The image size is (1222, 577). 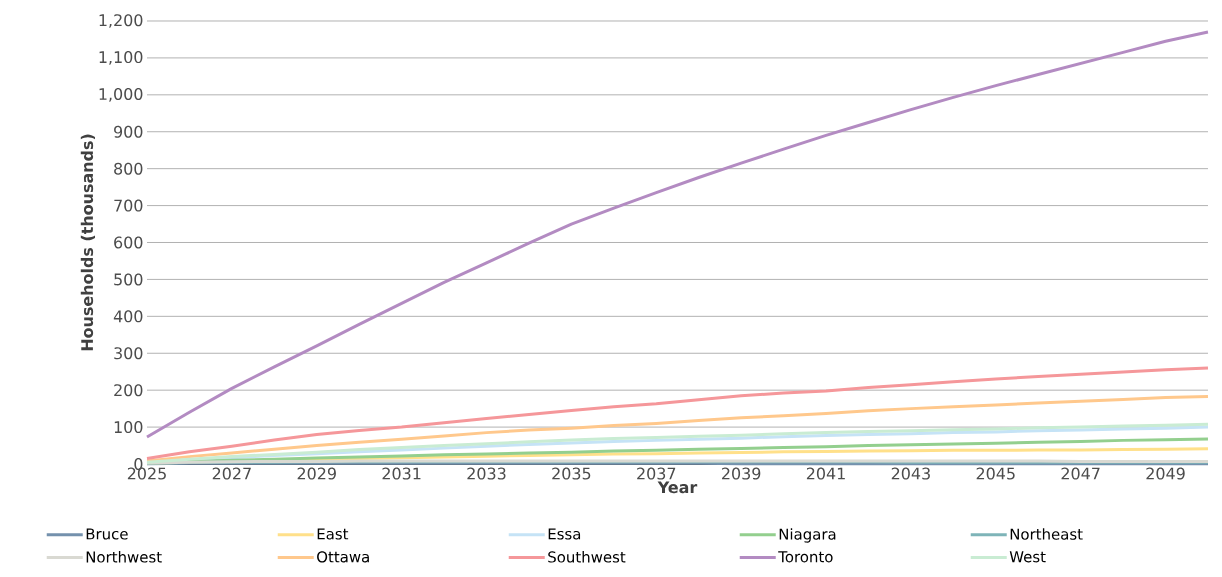 What do you see at coordinates (587, 557) in the screenshot?
I see `legend-label: Southwest` at bounding box center [587, 557].